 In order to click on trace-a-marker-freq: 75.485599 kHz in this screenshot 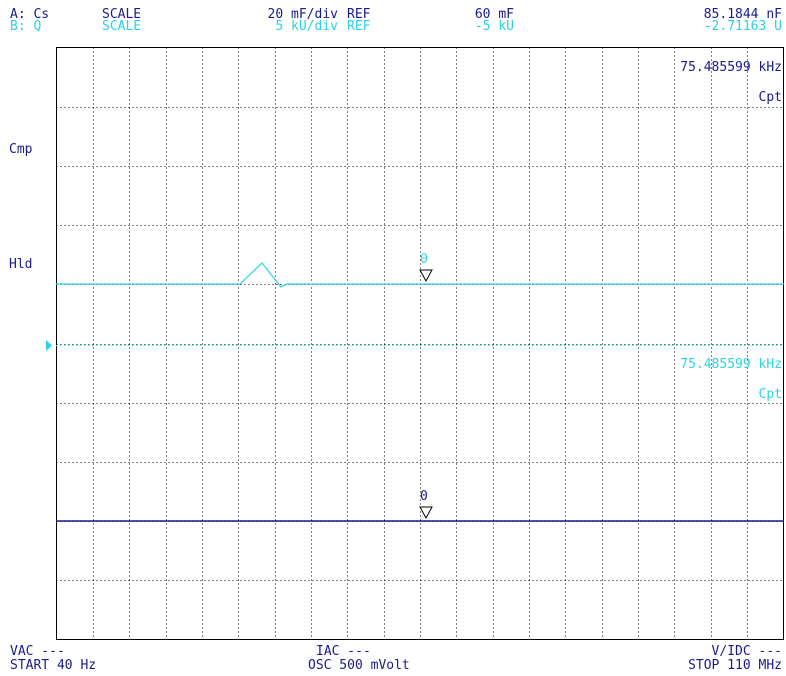, I will do `click(731, 67)`.